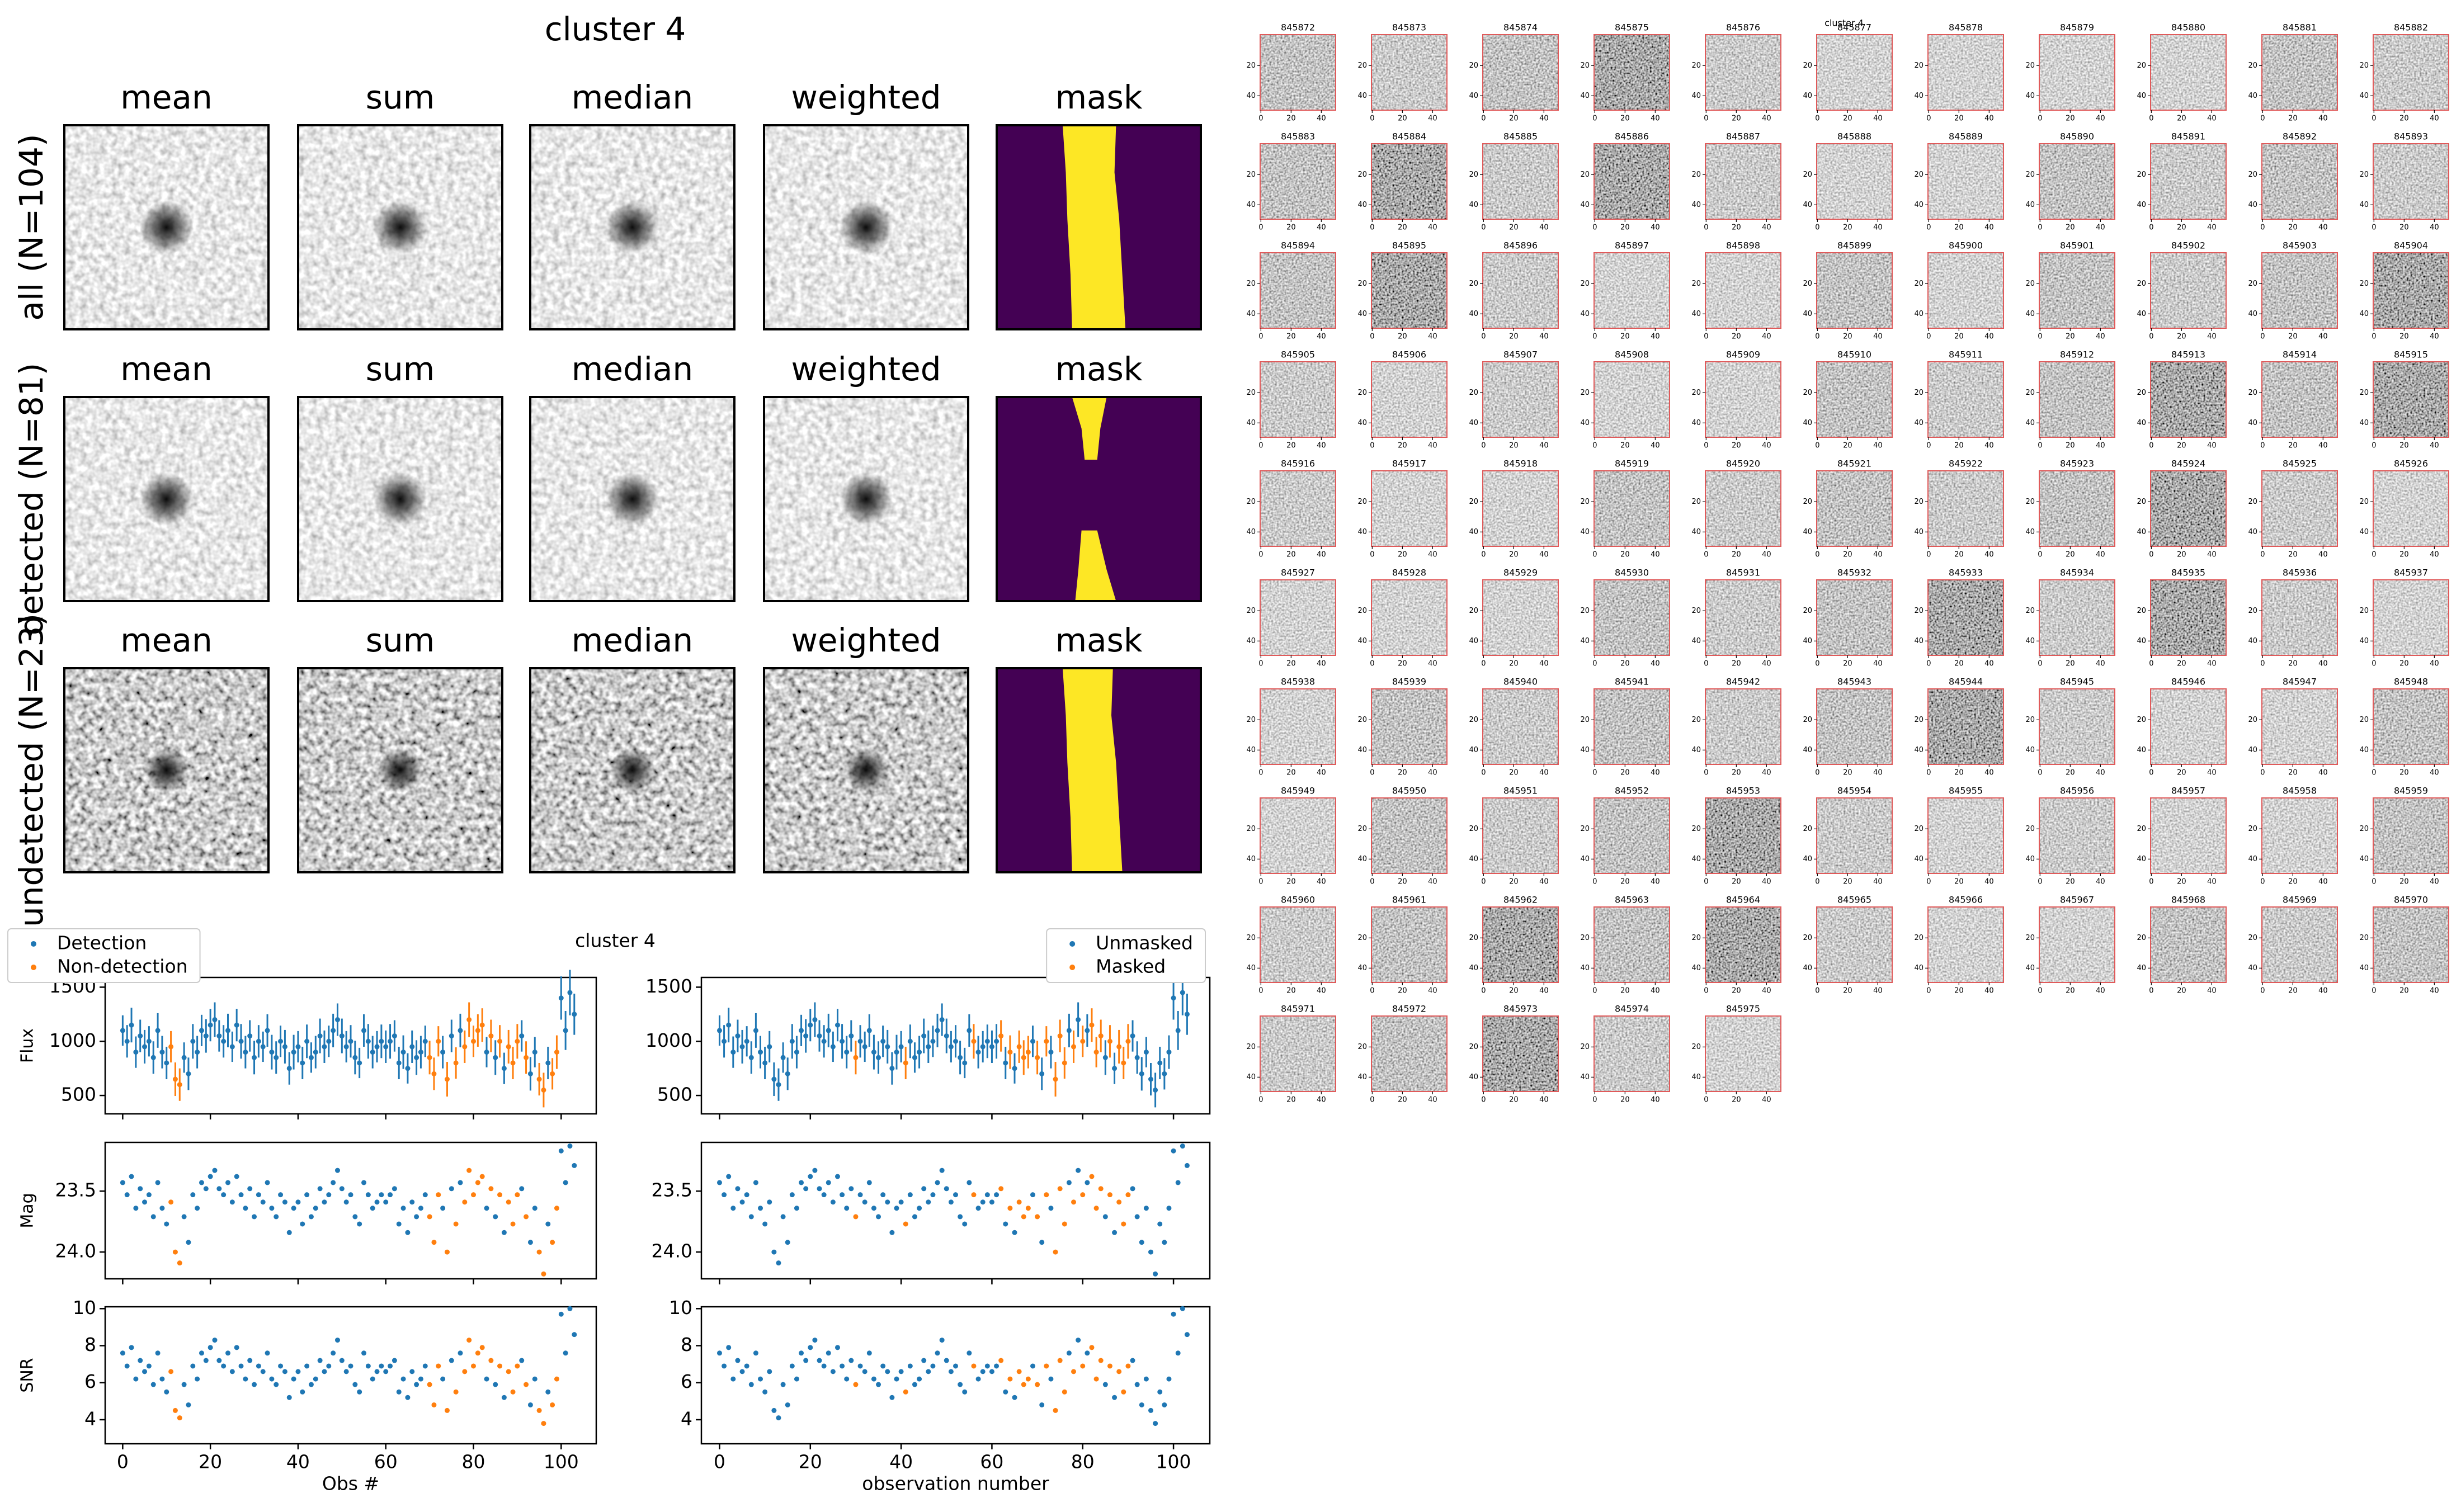  What do you see at coordinates (632, 770) in the screenshot?
I see `image-frame` at bounding box center [632, 770].